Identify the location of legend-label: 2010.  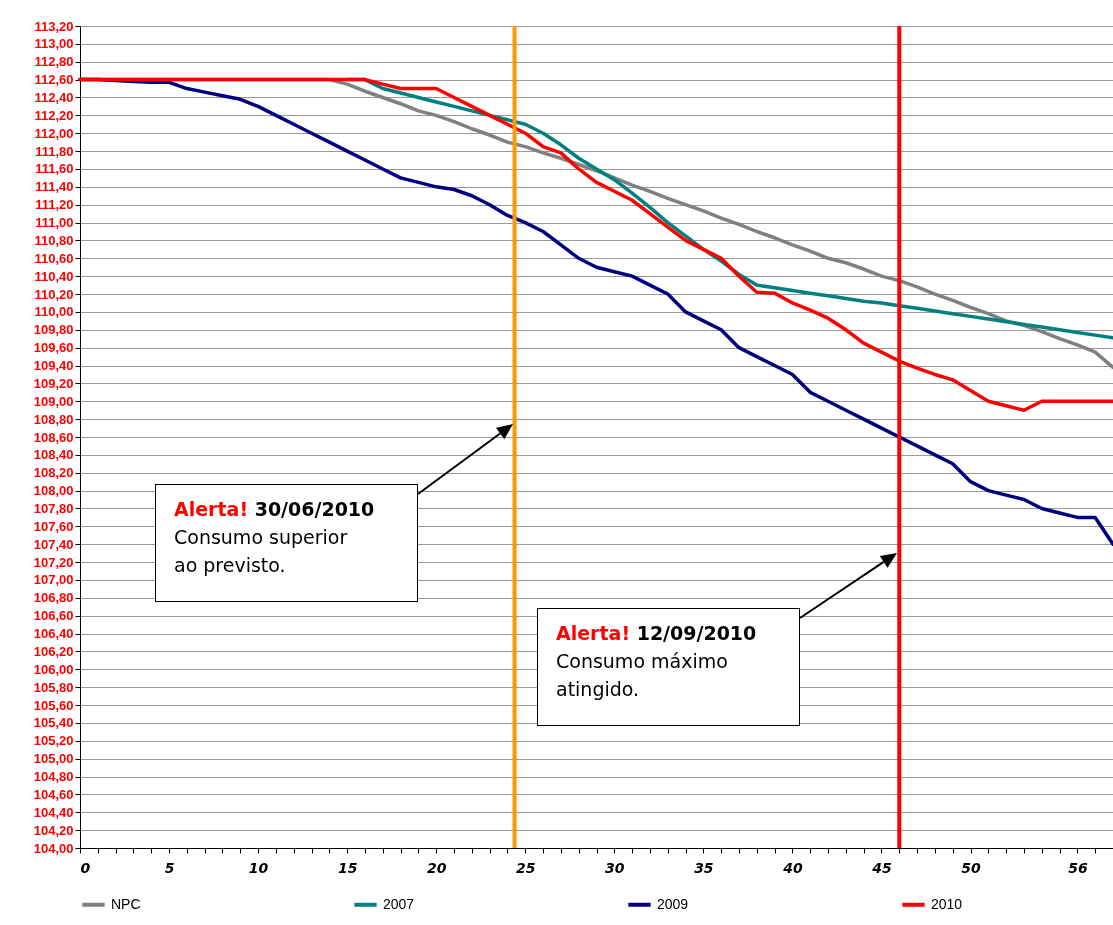
(947, 903).